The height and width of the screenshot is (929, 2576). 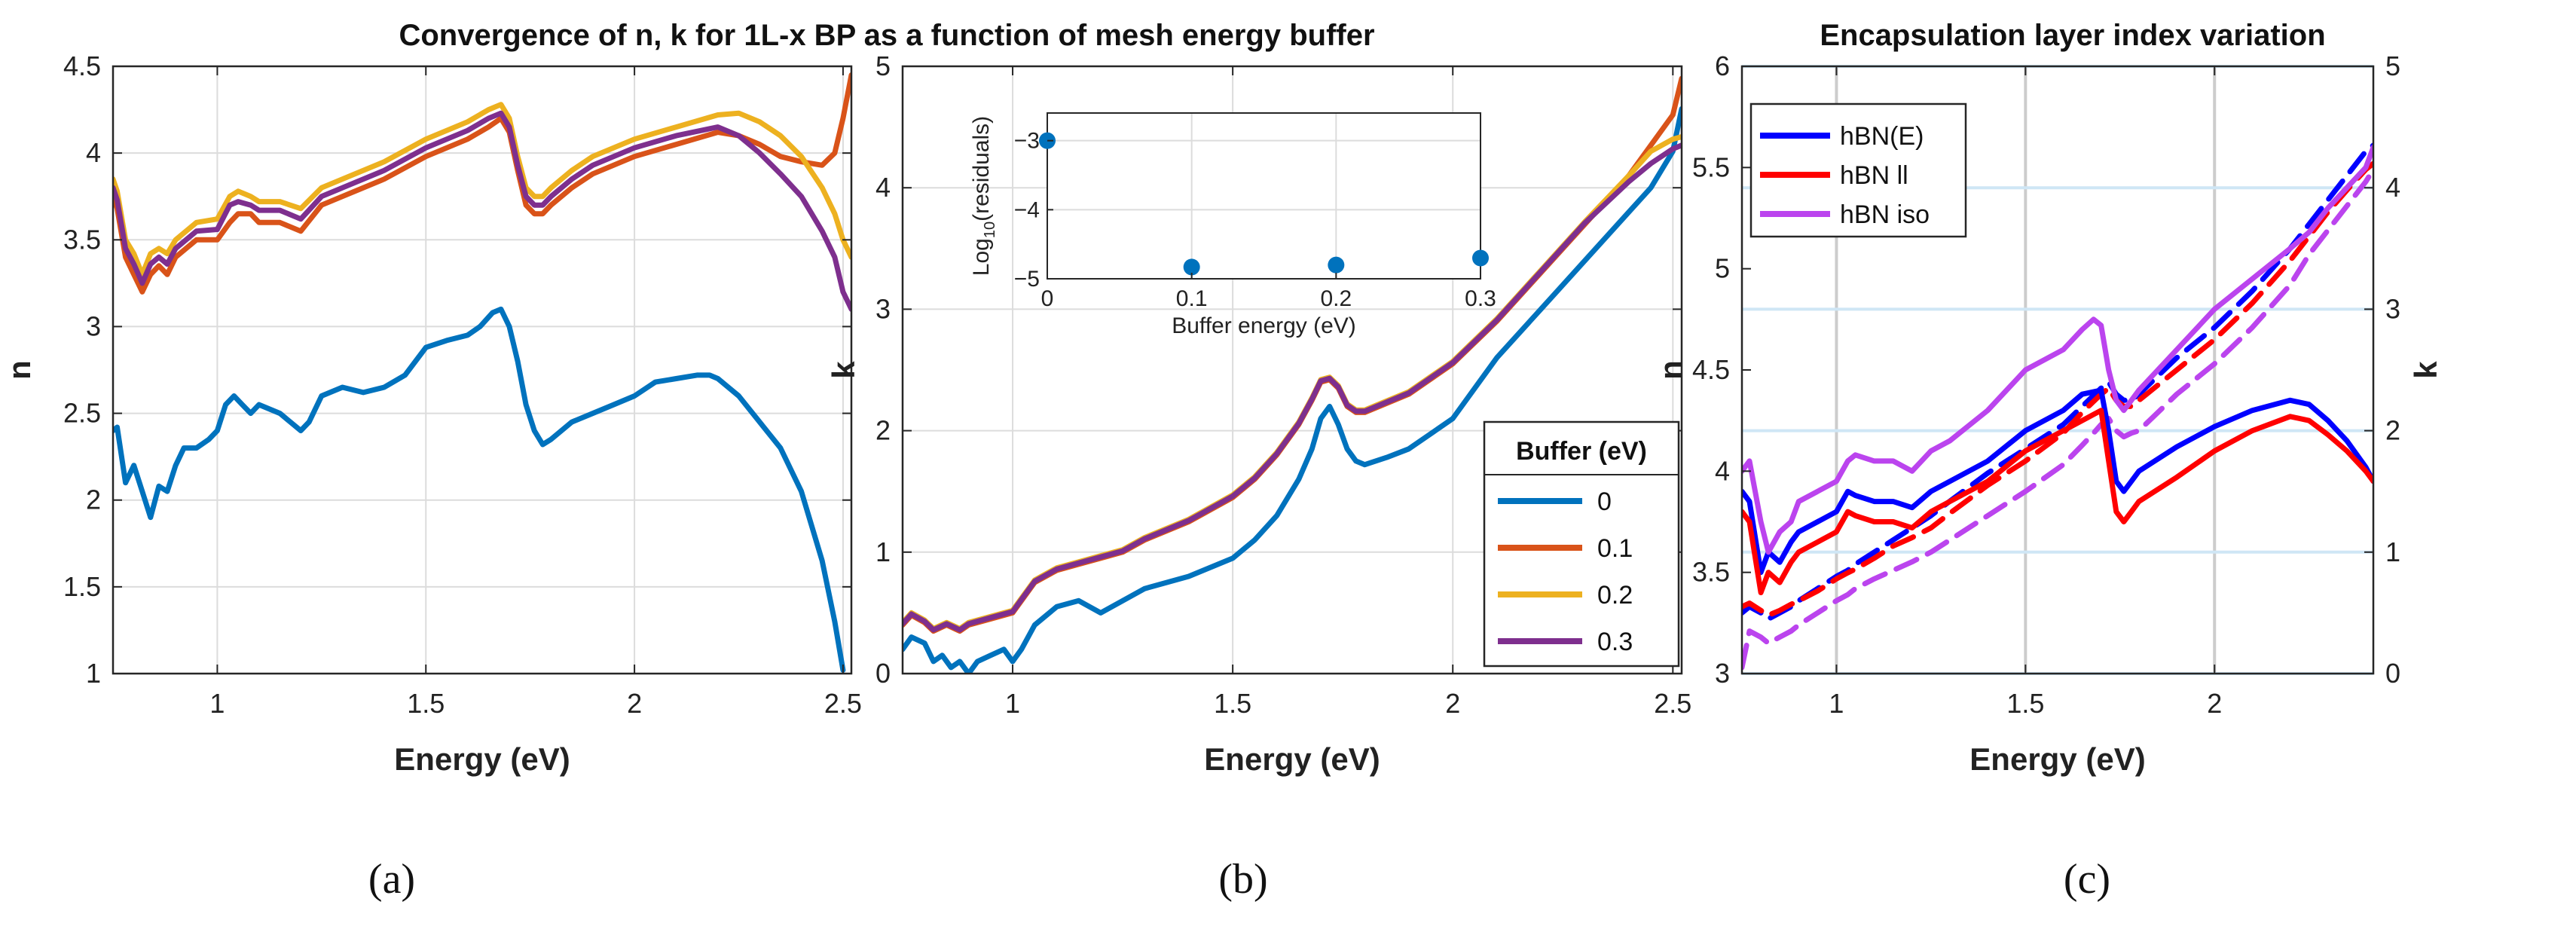 I want to click on panel-c-title: Encapsulation layer index variation, so click(x=2072, y=35).